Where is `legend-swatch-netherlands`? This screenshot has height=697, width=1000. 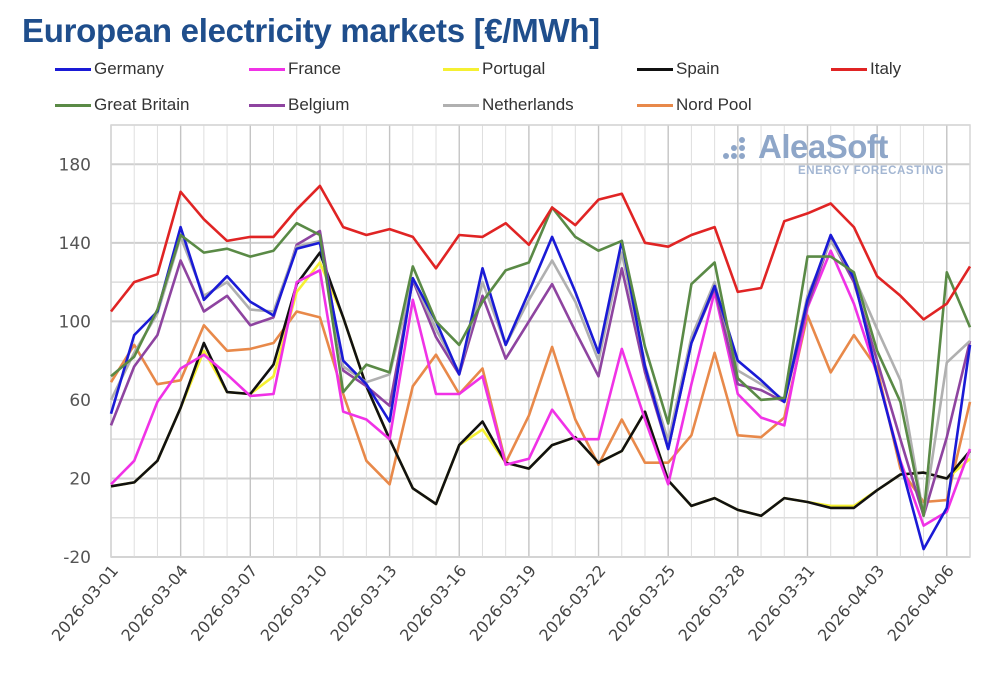
legend-swatch-netherlands is located at coordinates (461, 105).